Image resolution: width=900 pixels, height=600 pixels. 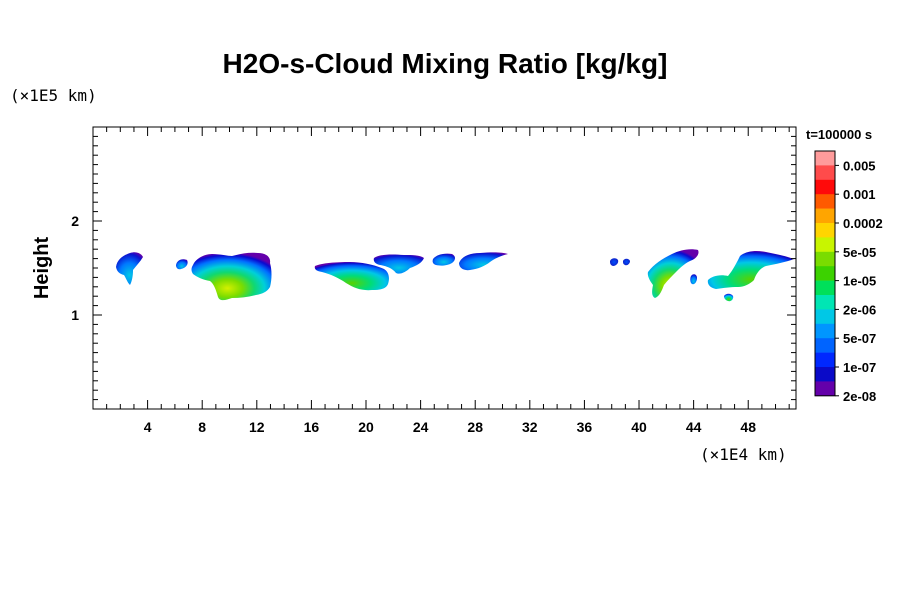 What do you see at coordinates (859, 165) in the screenshot?
I see `colorbar-label: 0.005` at bounding box center [859, 165].